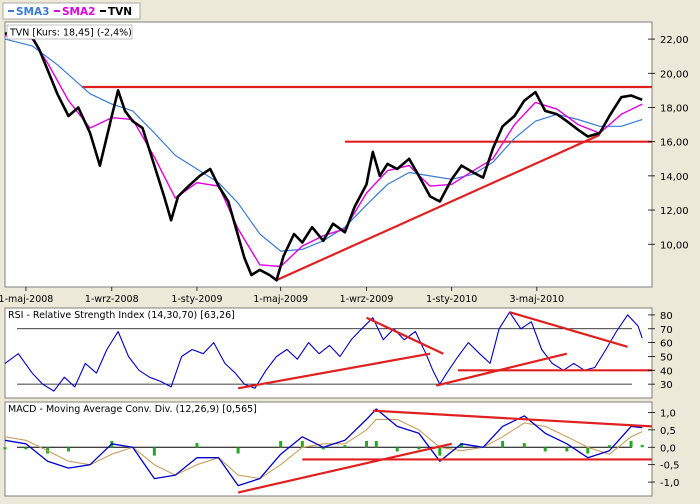 This screenshot has height=504, width=700. I want to click on rsi-y-tick-label: 60, so click(666, 344).